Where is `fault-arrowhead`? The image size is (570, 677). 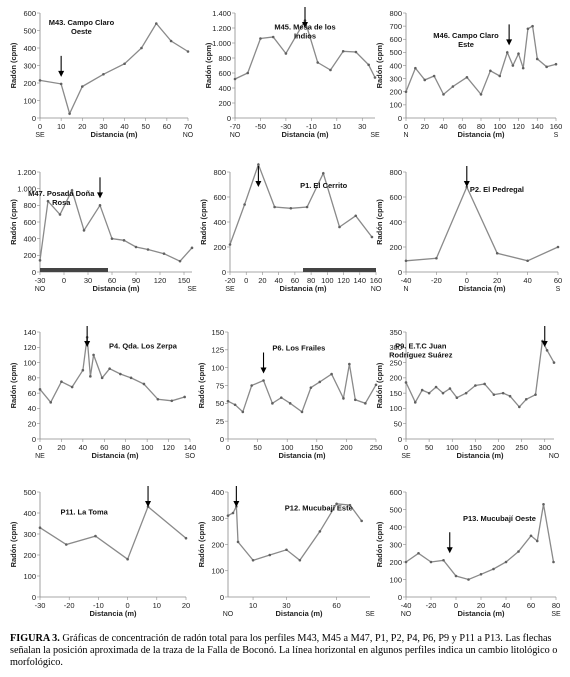
fault-arrowhead is located at coordinates (258, 184).